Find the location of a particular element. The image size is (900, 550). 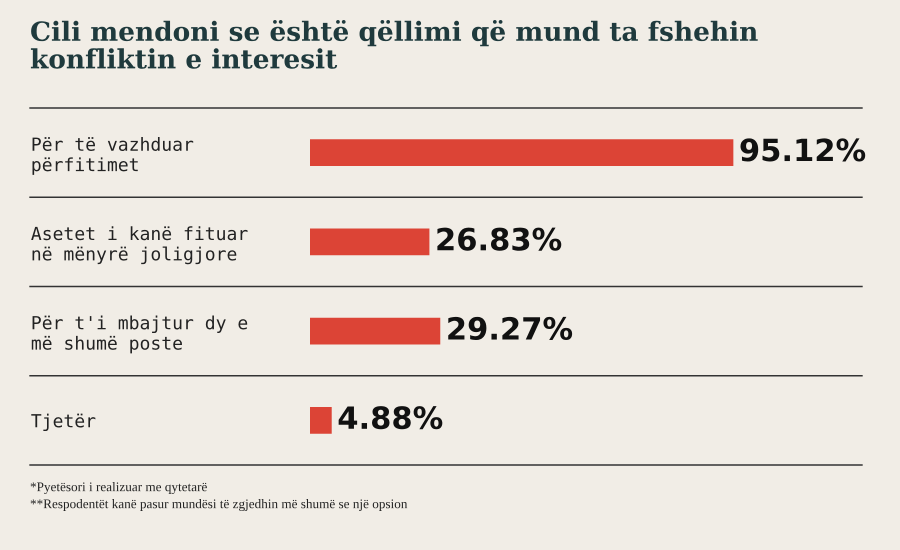

data-label: 95.12% is located at coordinates (803, 150).